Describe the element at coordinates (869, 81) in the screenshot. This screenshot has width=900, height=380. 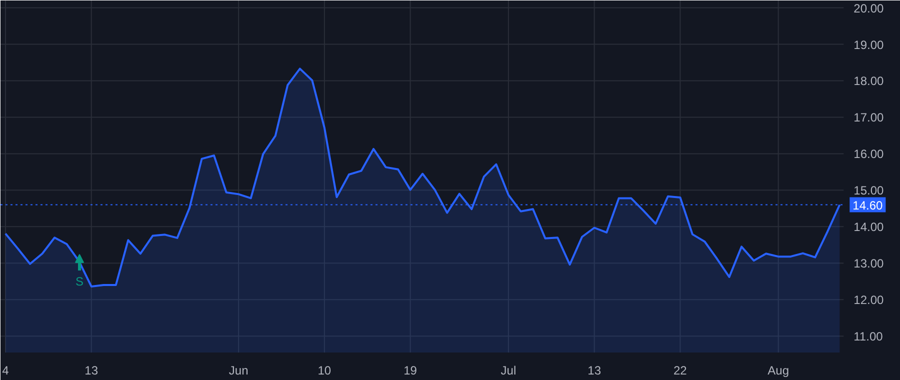
I see `y-tick-label: 18.00` at that location.